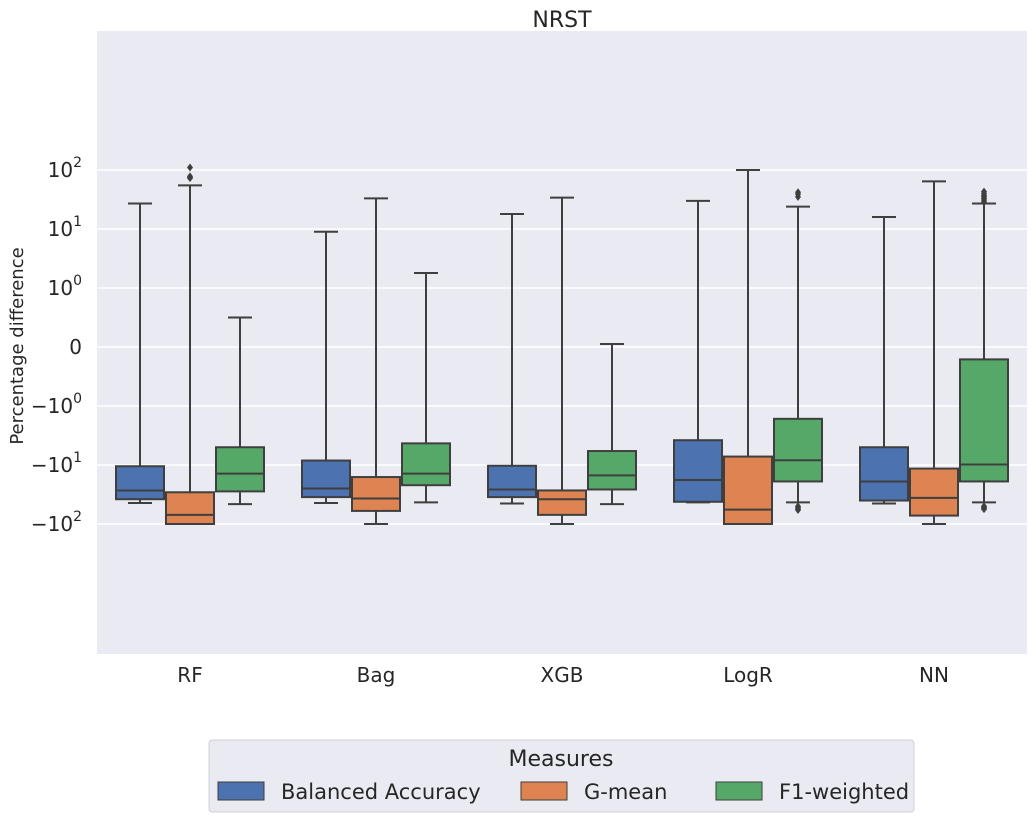  What do you see at coordinates (65, 168) in the screenshot?
I see `y-tick-label: 10²` at bounding box center [65, 168].